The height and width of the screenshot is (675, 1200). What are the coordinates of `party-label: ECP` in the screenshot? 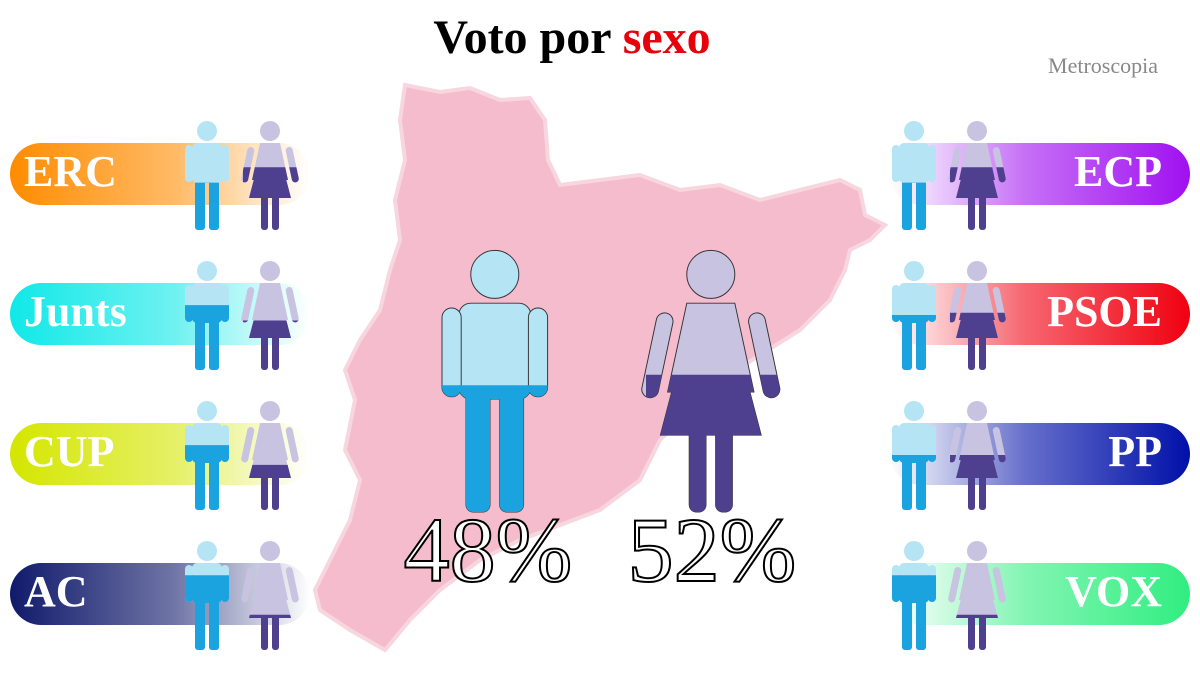 It's located at (1118, 171).